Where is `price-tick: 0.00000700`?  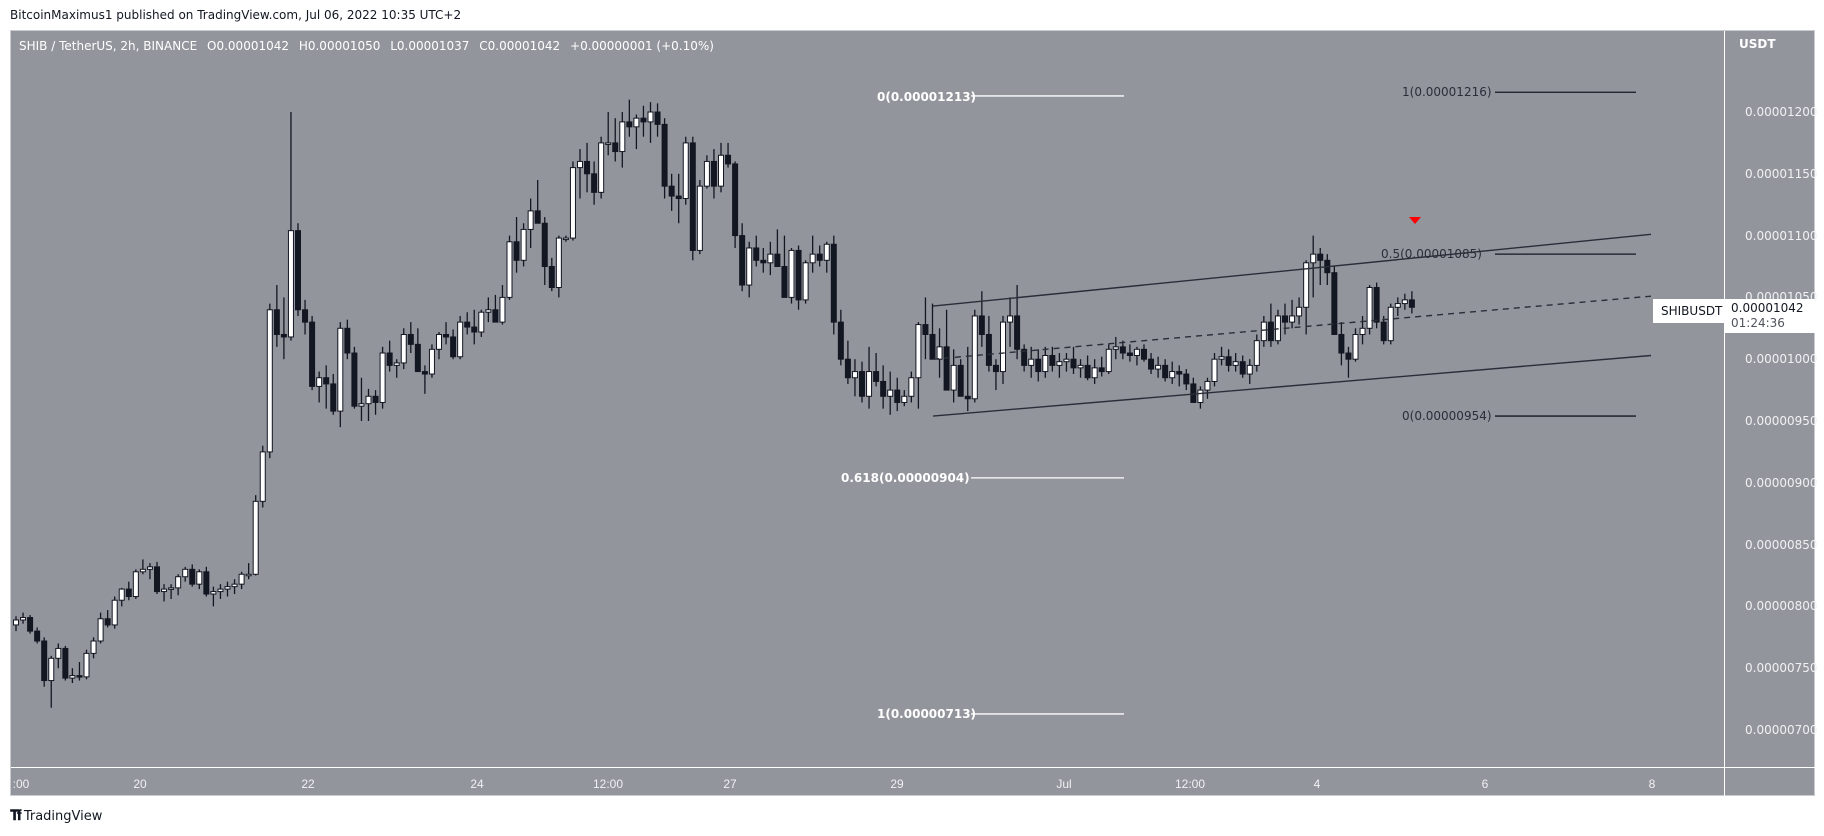 price-tick: 0.00000700 is located at coordinates (1781, 730).